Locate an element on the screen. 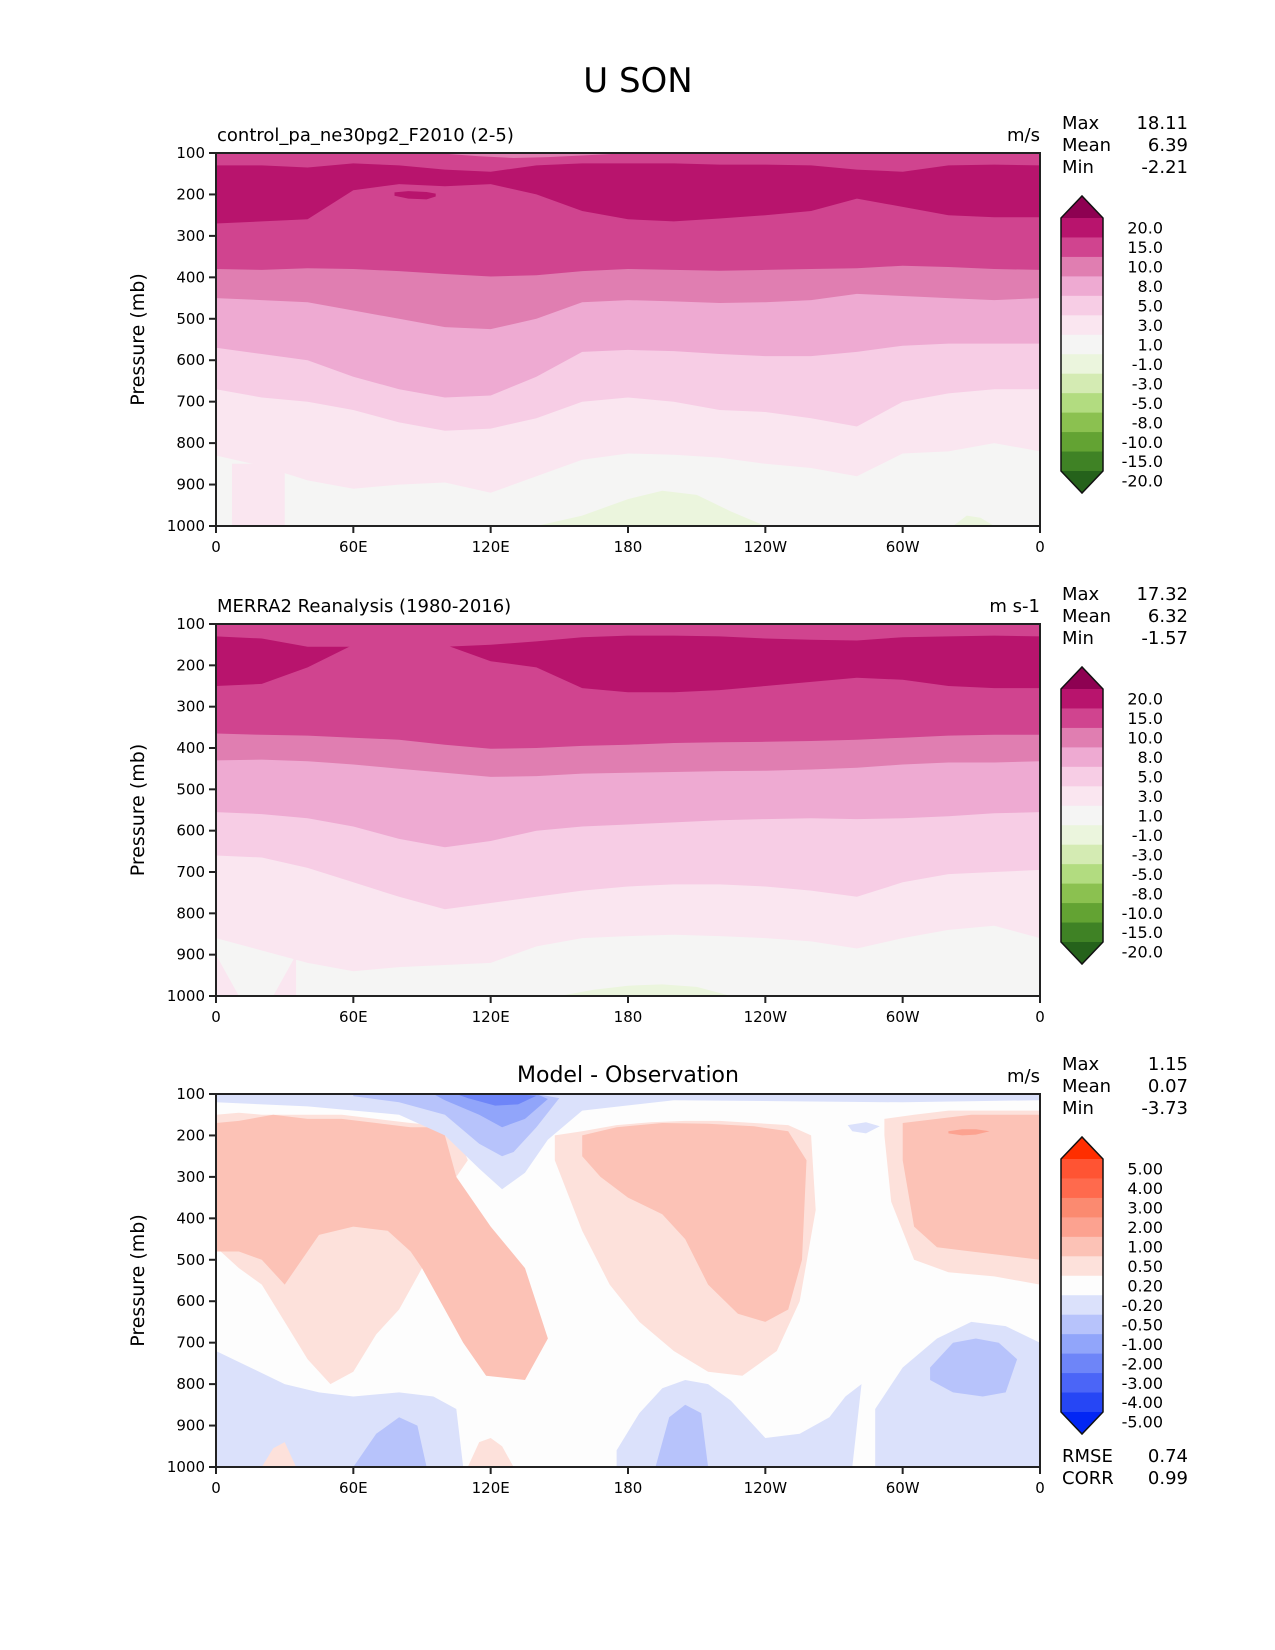 The height and width of the screenshot is (1650, 1275). stat-value-mean: 6.39 is located at coordinates (1168, 145).